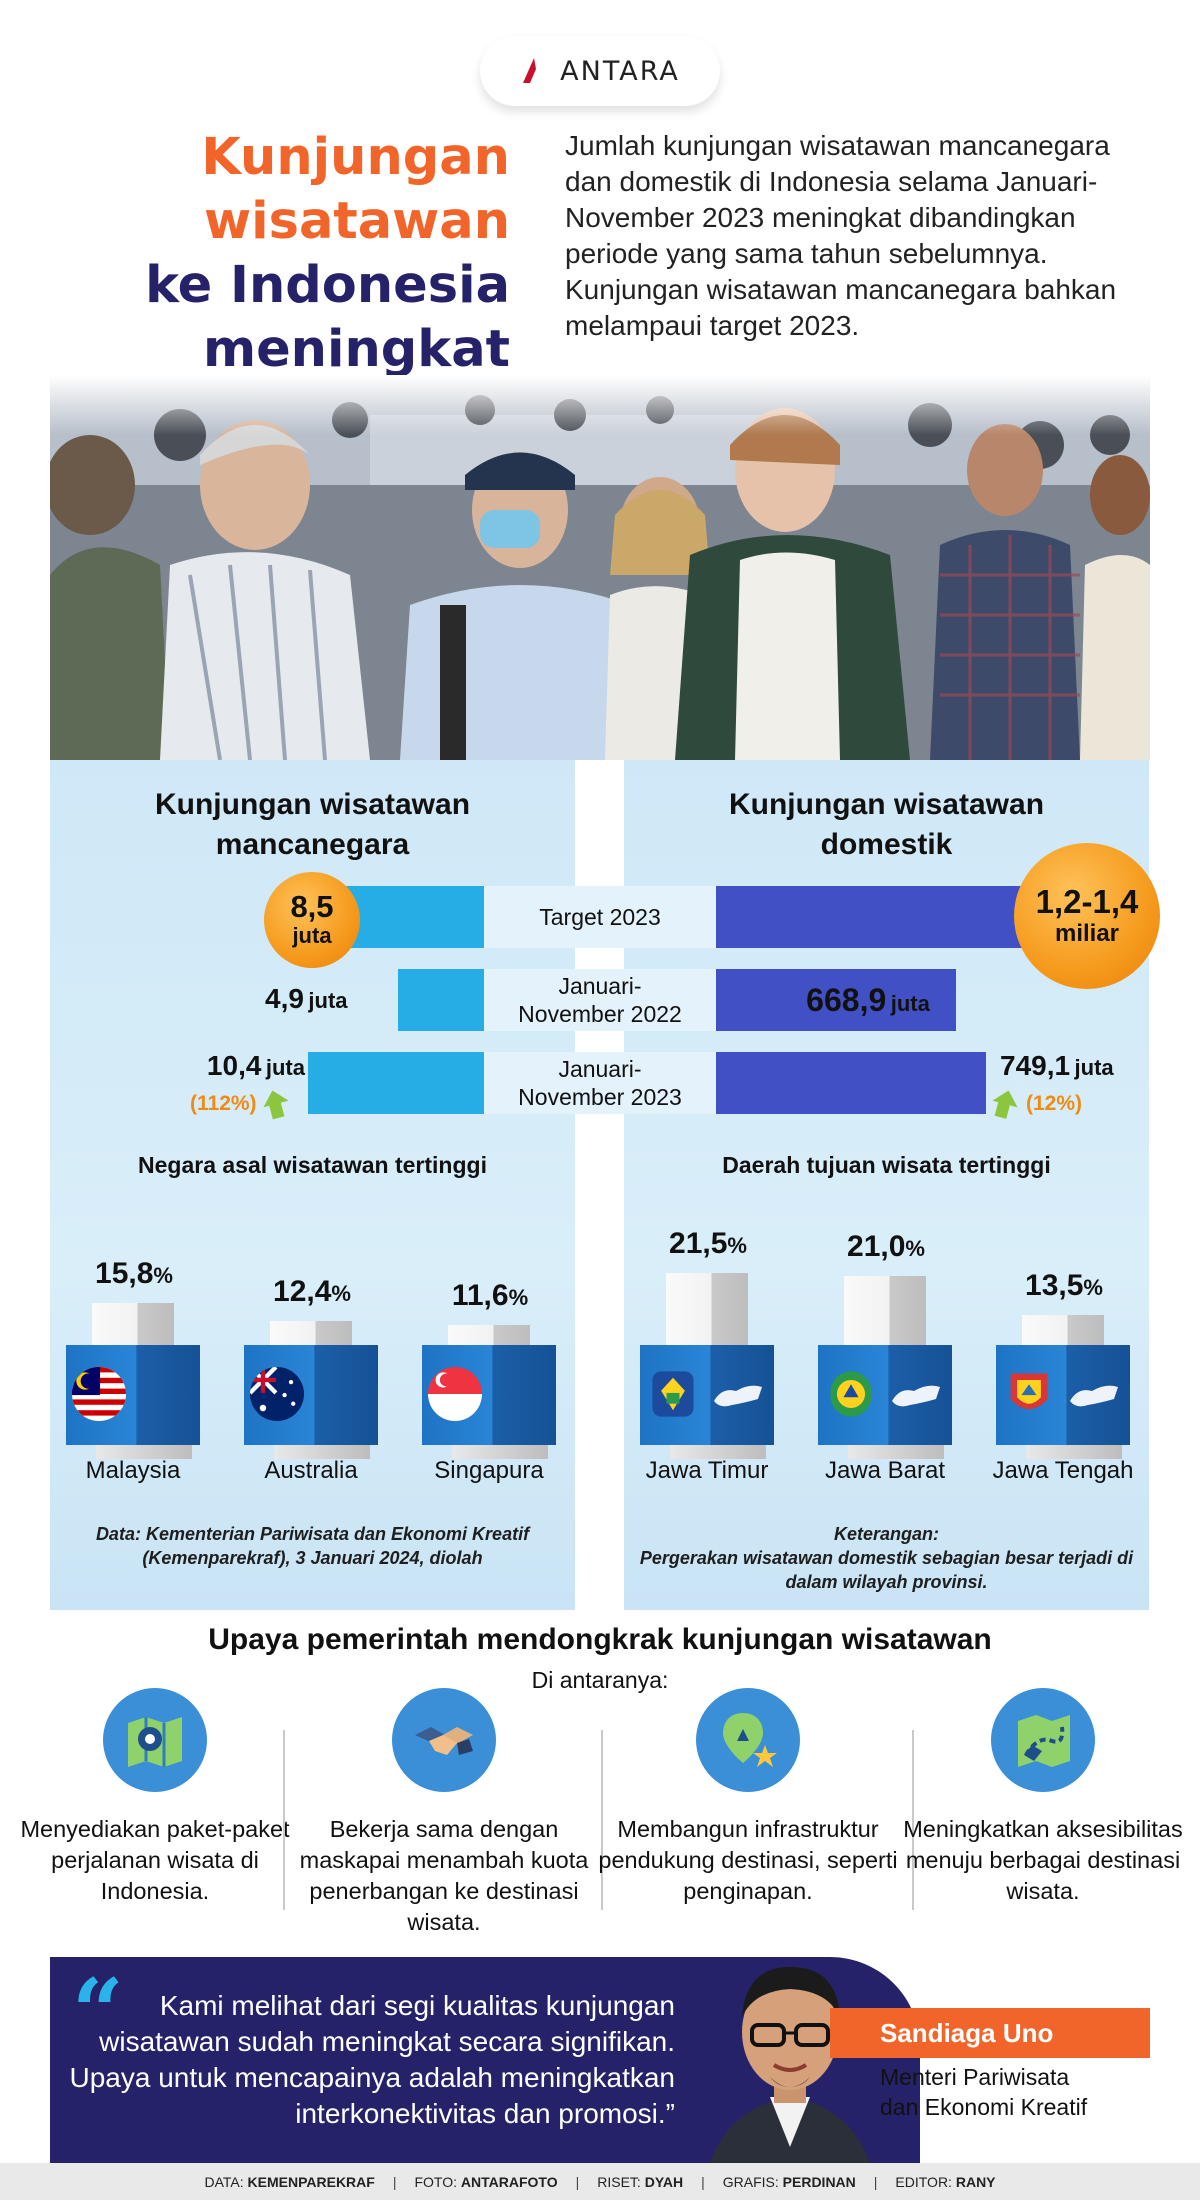  Describe the element at coordinates (357, 221) in the screenshot. I see `title-line-2: wisatawan` at that location.